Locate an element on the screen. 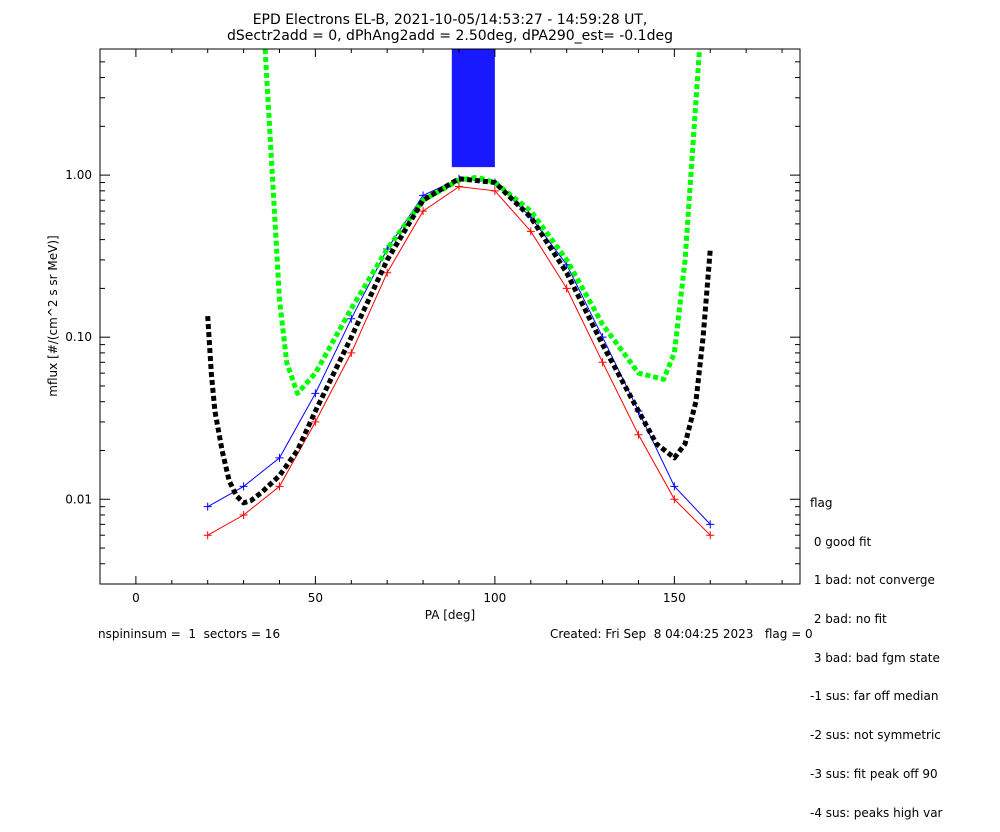  x-tick-label: 50 is located at coordinates (315, 598).